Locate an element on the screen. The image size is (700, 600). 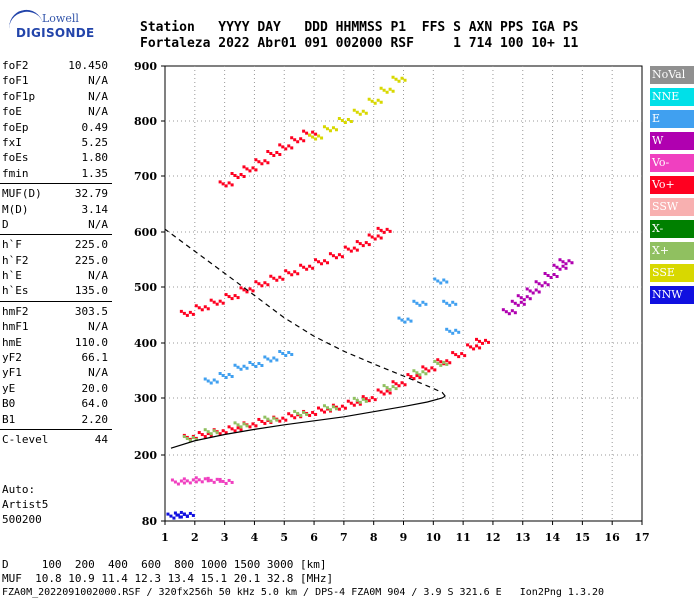
param-value: 66.1 is located at coordinates (95, 358).